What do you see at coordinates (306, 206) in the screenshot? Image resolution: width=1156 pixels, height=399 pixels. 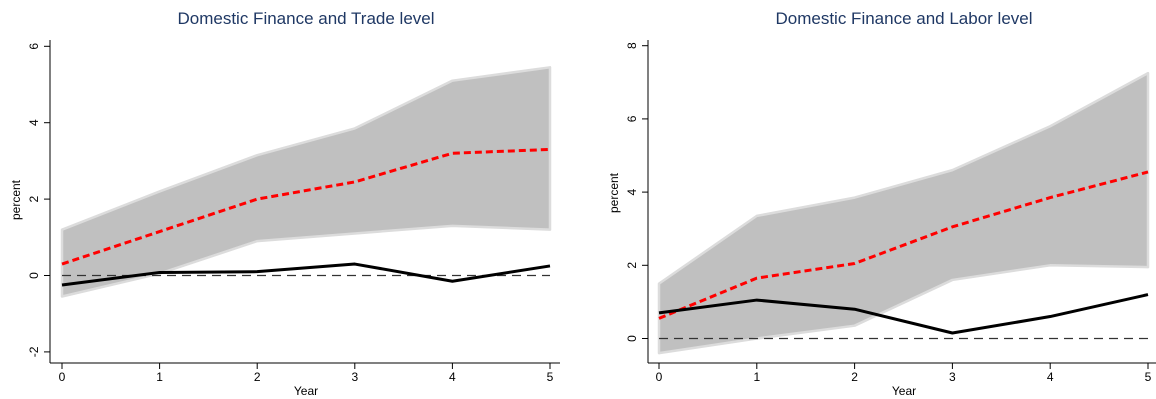 I see `series-line-dashed` at bounding box center [306, 206].